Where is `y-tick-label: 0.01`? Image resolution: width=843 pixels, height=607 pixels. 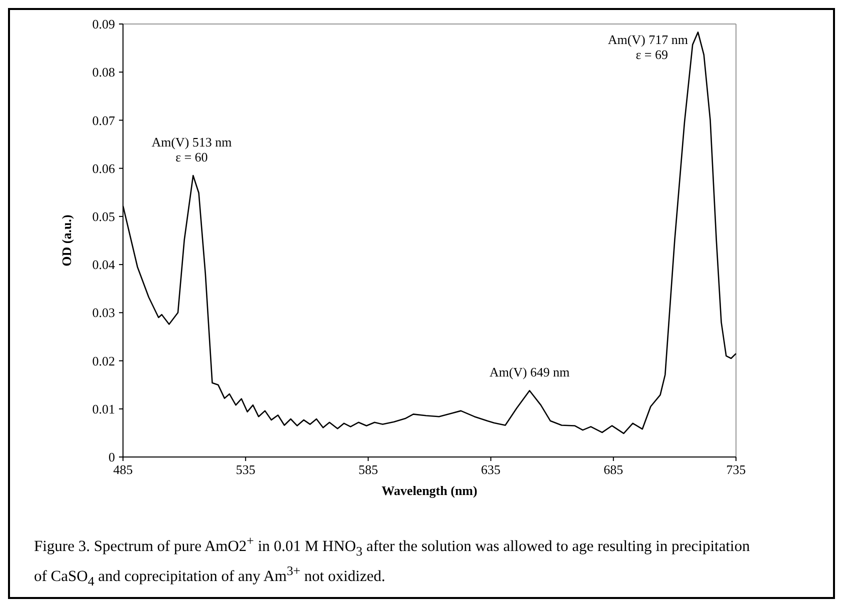
y-tick-label: 0.01 is located at coordinates (103, 408).